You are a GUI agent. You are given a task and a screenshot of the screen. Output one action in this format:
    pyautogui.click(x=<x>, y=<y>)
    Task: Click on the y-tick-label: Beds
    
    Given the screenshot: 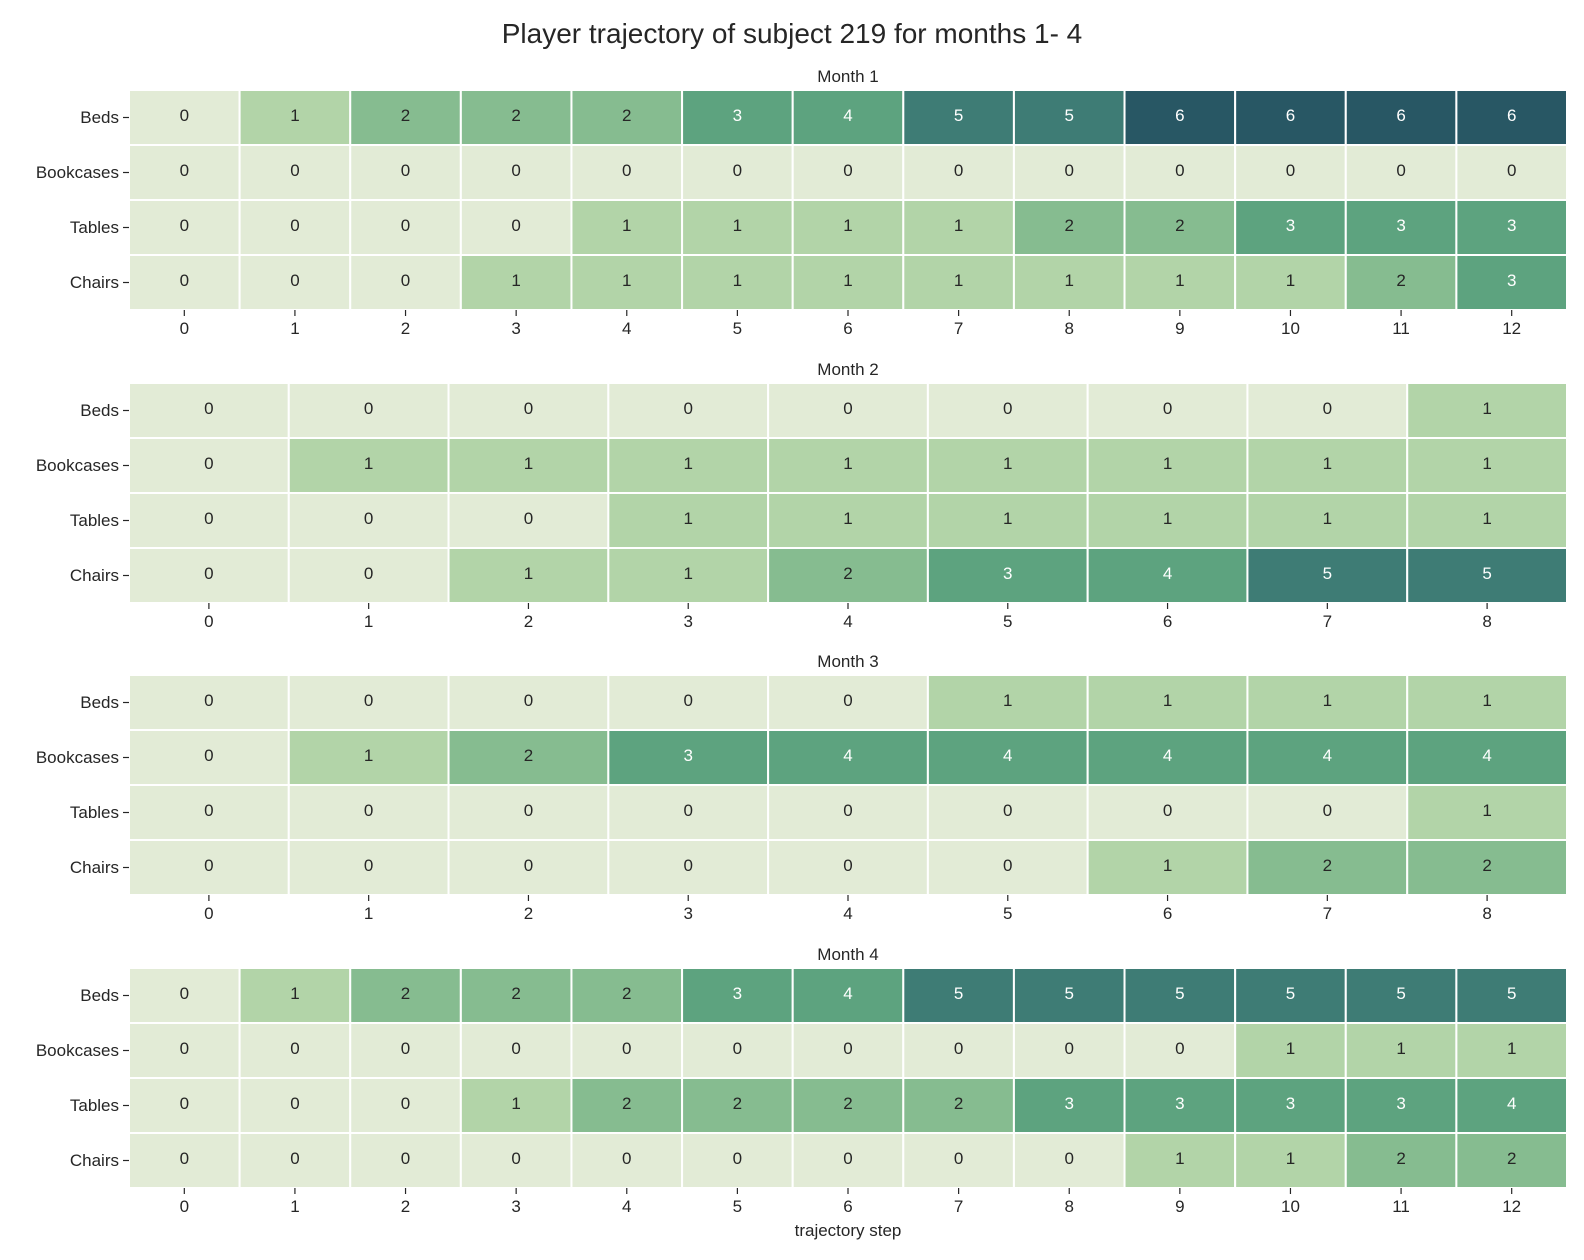 What is the action you would take?
    pyautogui.click(x=99, y=410)
    